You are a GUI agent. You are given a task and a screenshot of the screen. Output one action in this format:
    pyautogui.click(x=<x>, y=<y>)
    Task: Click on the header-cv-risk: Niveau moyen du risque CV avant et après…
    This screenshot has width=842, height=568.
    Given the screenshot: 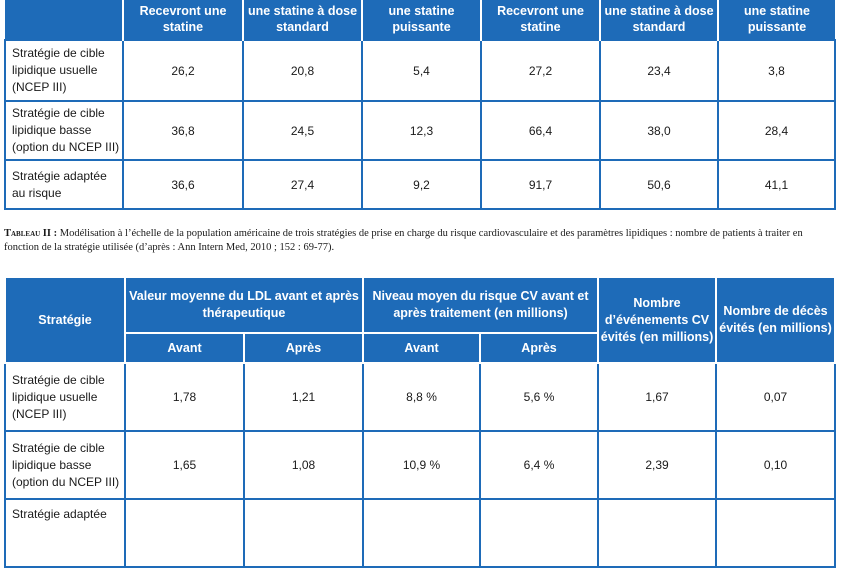 What is the action you would take?
    pyautogui.click(x=481, y=305)
    